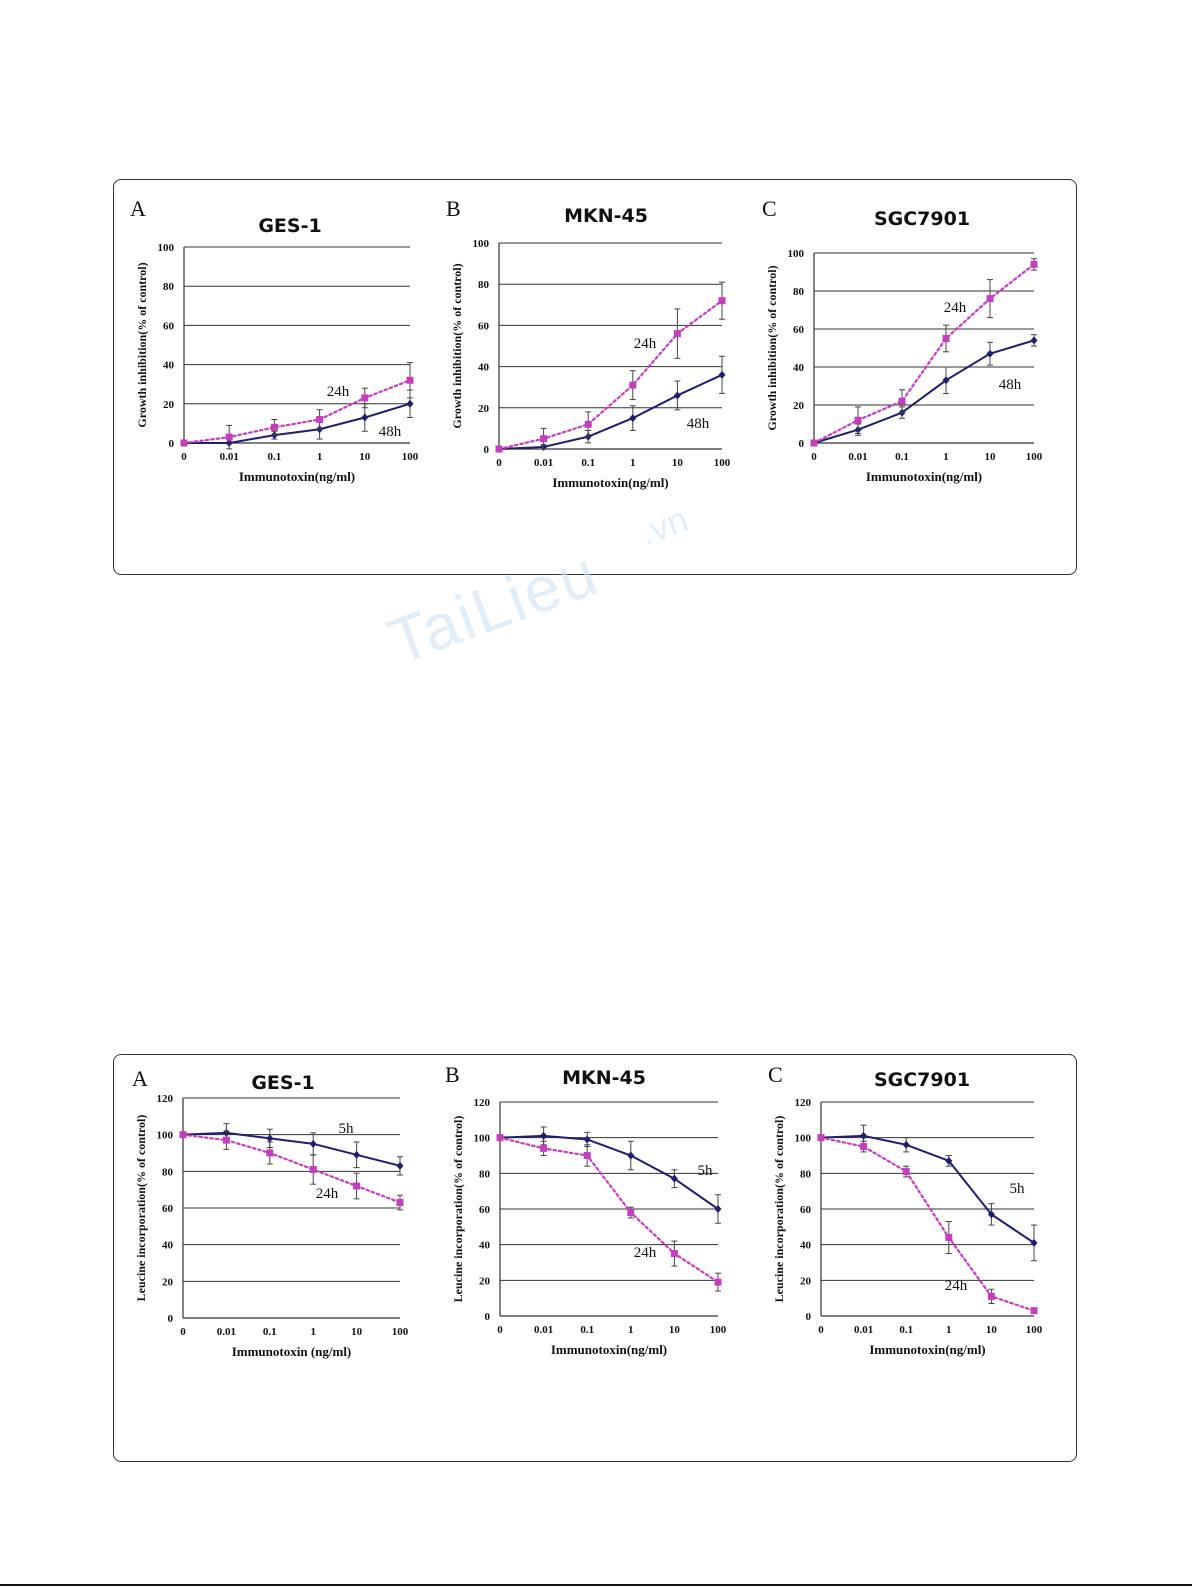 This screenshot has height=1588, width=1192. Describe the element at coordinates (596, 1585) in the screenshot. I see `page-bottom-rule` at that location.